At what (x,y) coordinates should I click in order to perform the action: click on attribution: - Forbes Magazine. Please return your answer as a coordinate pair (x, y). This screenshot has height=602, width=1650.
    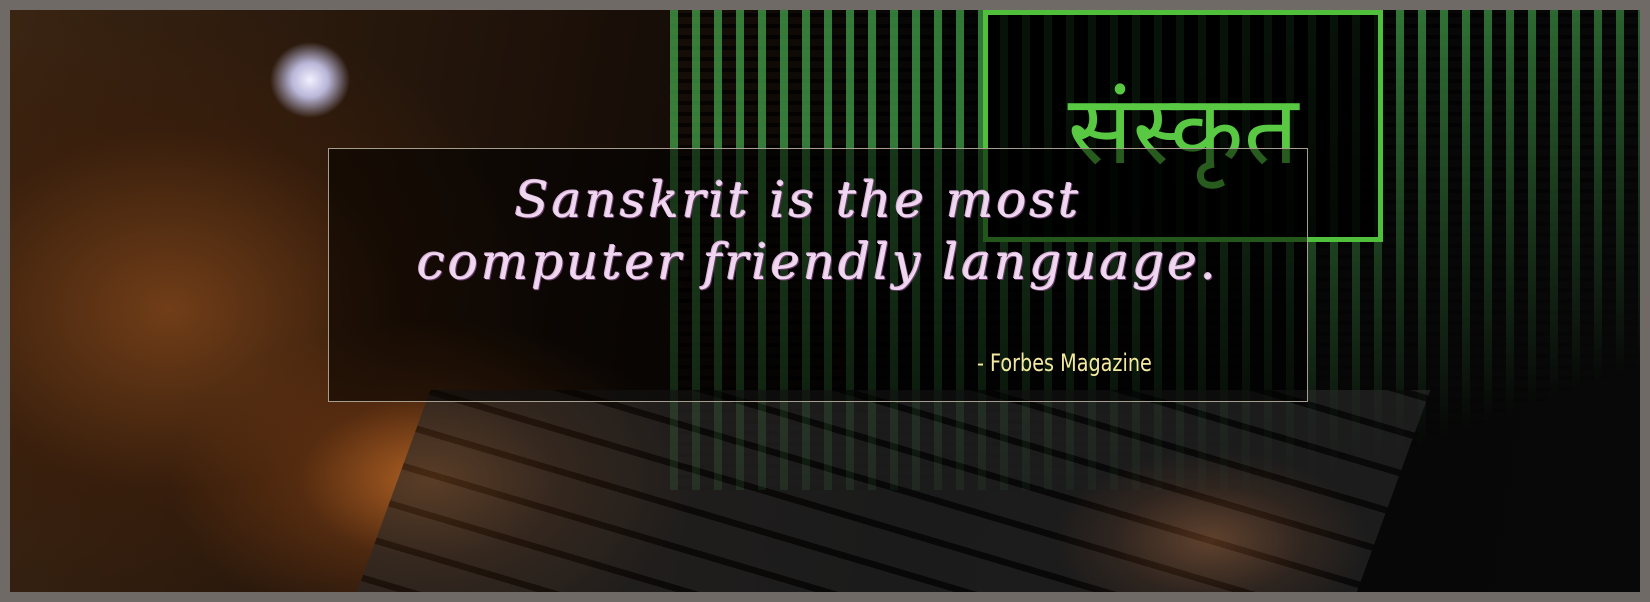
    Looking at the image, I should click on (1064, 363).